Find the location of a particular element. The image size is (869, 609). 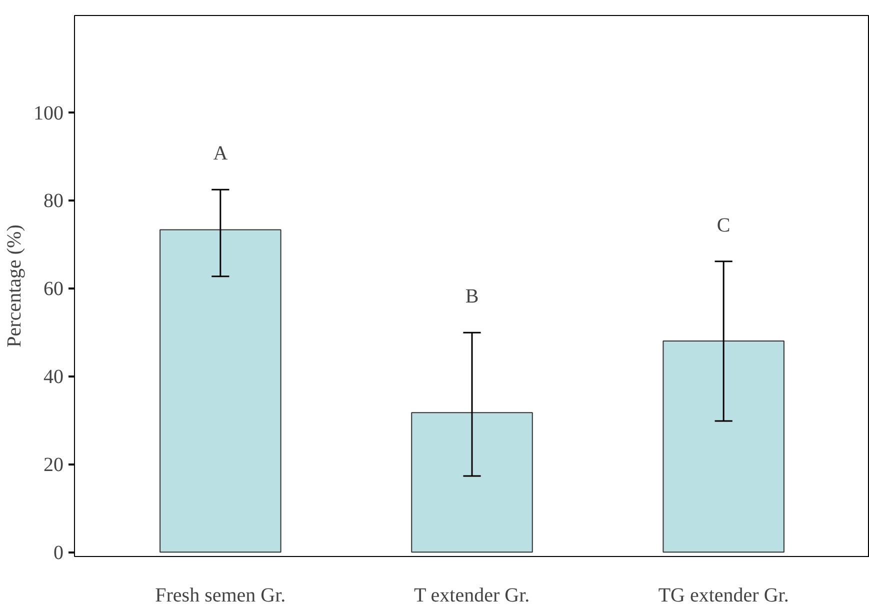

y-tick-label: 40 is located at coordinates (54, 377).